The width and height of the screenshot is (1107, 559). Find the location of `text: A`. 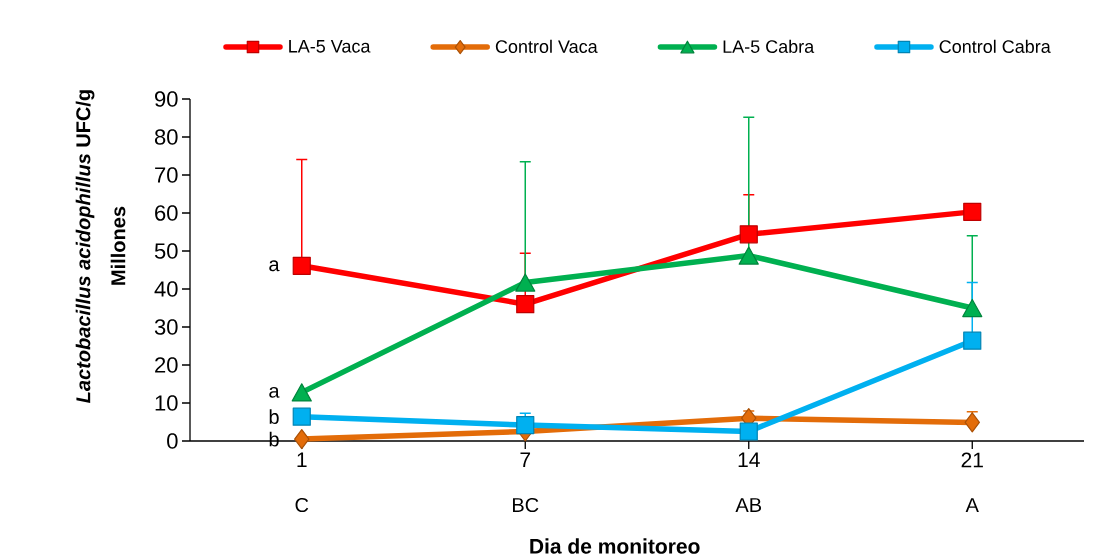

text: A is located at coordinates (972, 505).